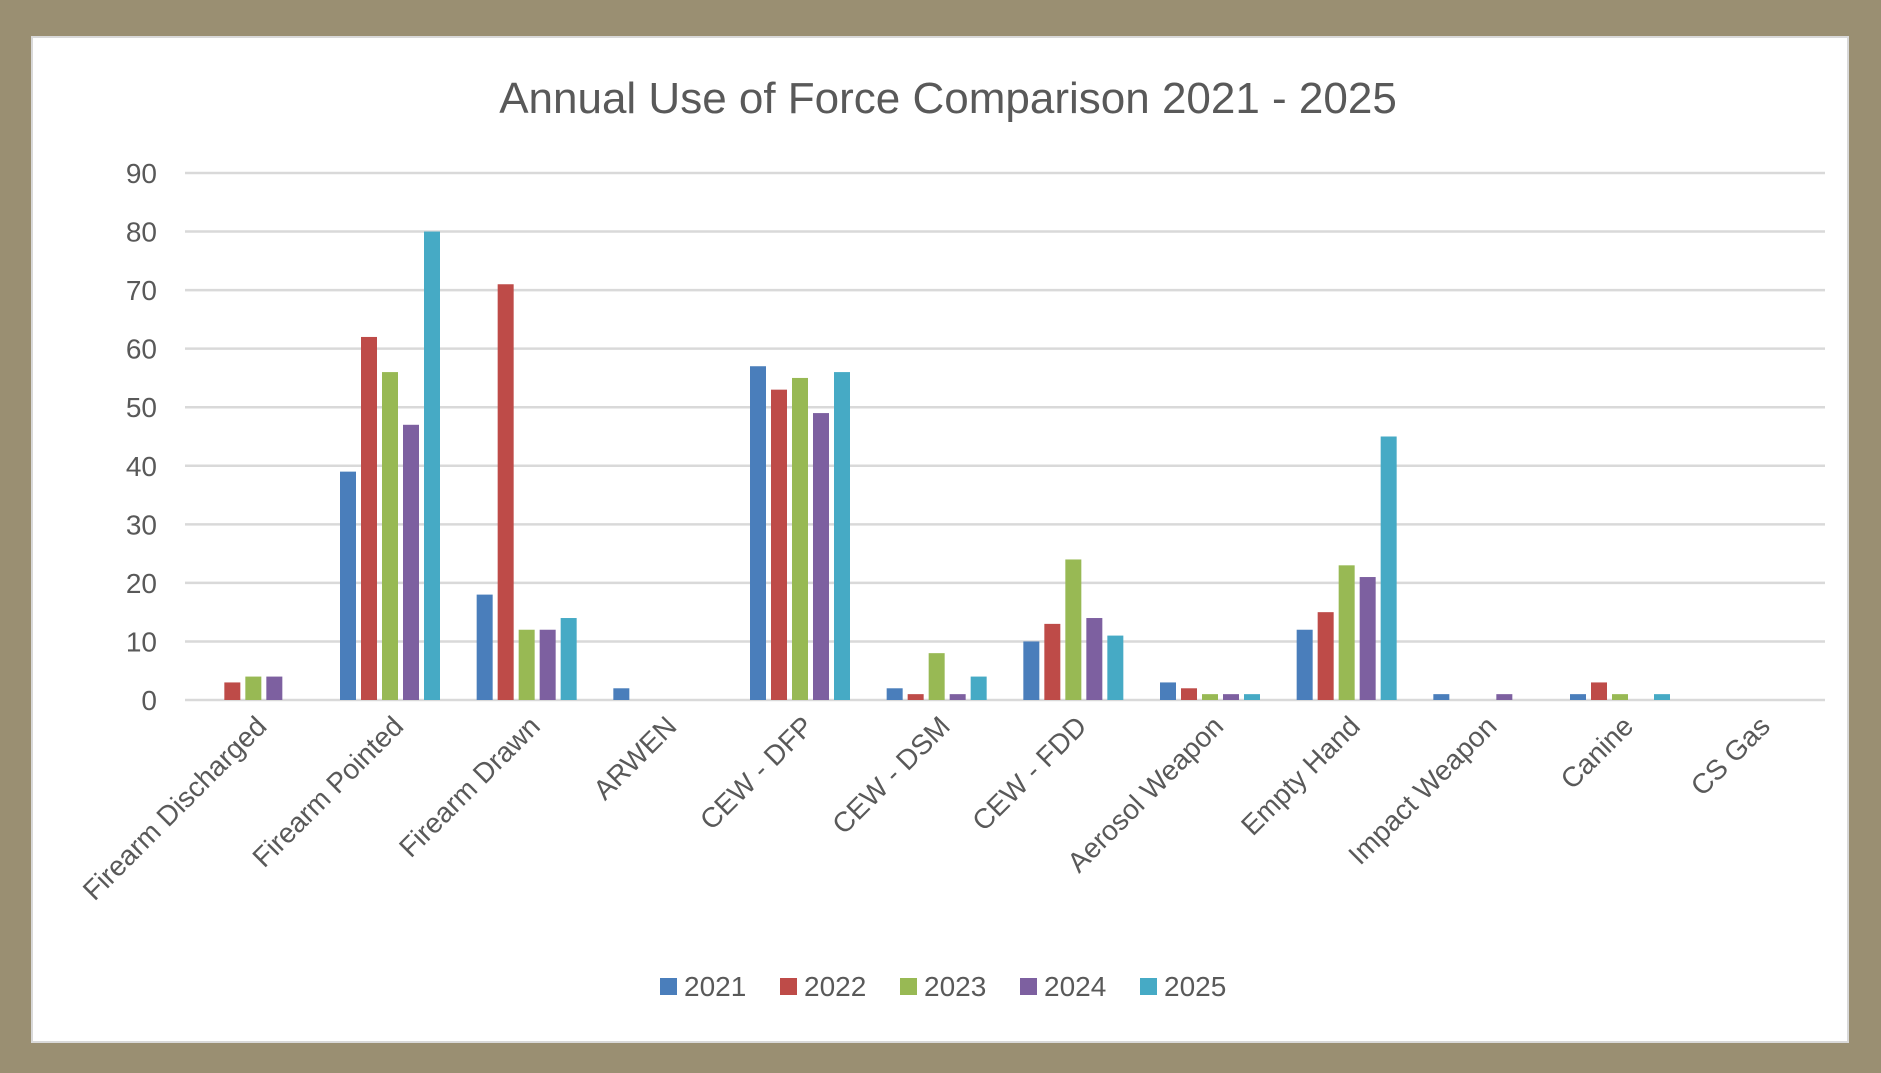 The image size is (1881, 1073). I want to click on legend: 2021 2022 2023 2024 2025, so click(943, 986).